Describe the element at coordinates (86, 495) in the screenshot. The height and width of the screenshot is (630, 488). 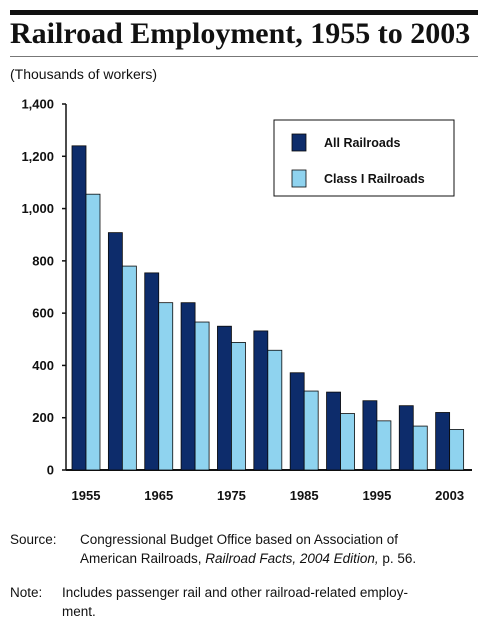
I see `x-tick-label: 1955` at that location.